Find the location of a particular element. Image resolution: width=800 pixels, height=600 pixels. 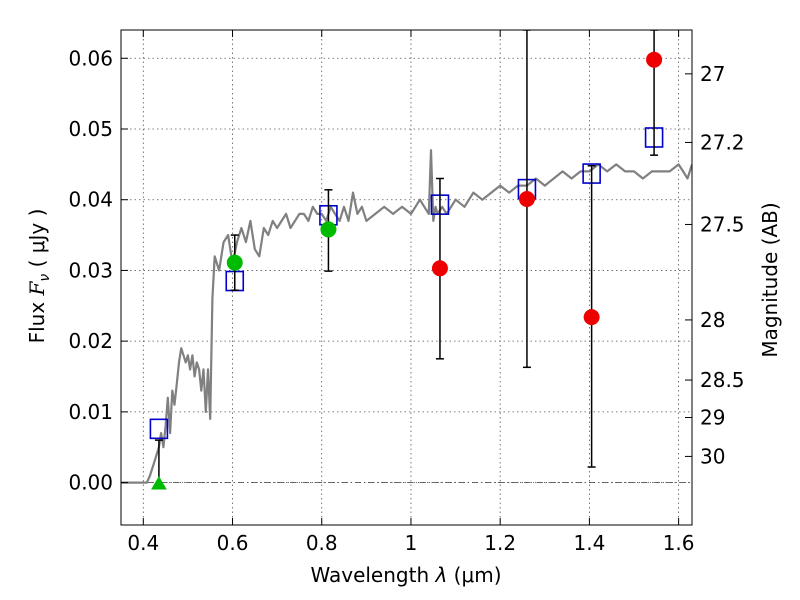

x-tick-label: 1 is located at coordinates (411, 543).